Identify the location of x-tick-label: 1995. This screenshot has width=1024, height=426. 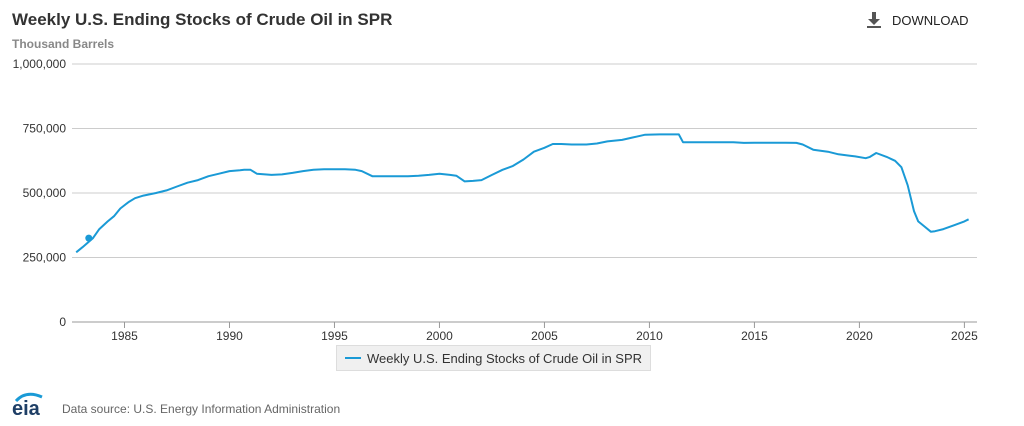
(334, 336).